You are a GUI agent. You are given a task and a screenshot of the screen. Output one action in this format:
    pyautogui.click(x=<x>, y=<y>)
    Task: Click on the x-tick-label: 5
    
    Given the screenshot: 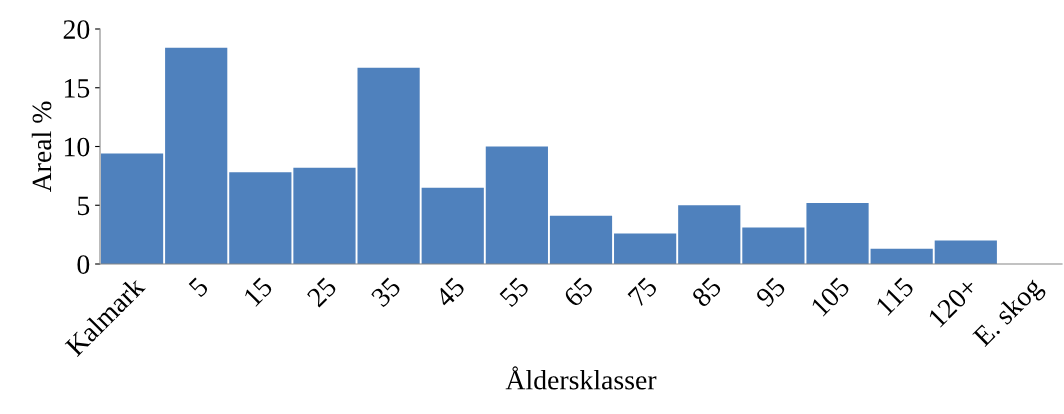 What is the action you would take?
    pyautogui.click(x=199, y=287)
    